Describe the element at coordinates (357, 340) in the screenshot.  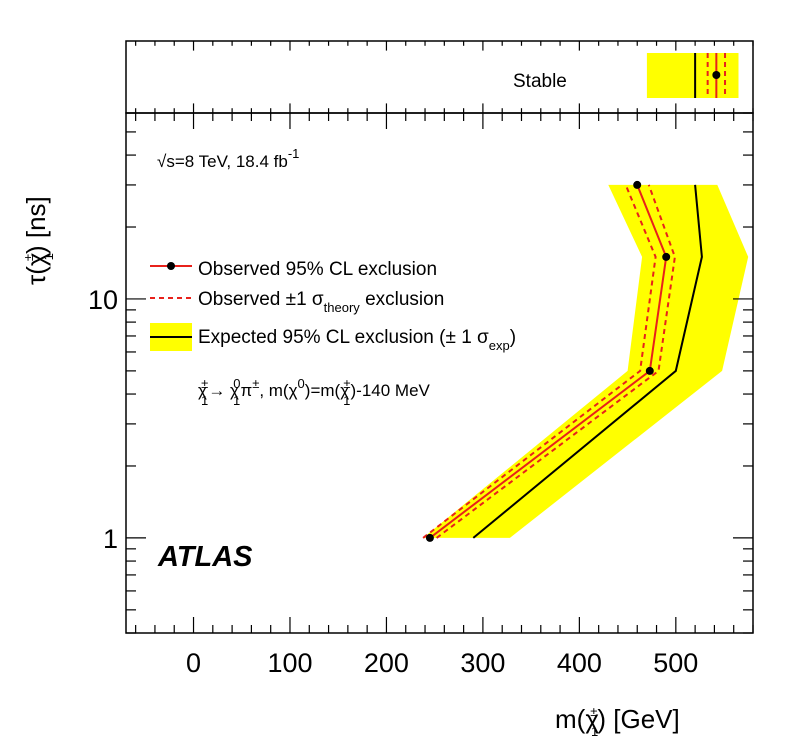
I see `legend-label-expected: Expected 95% CL exclusion (± 1 σexp)` at that location.